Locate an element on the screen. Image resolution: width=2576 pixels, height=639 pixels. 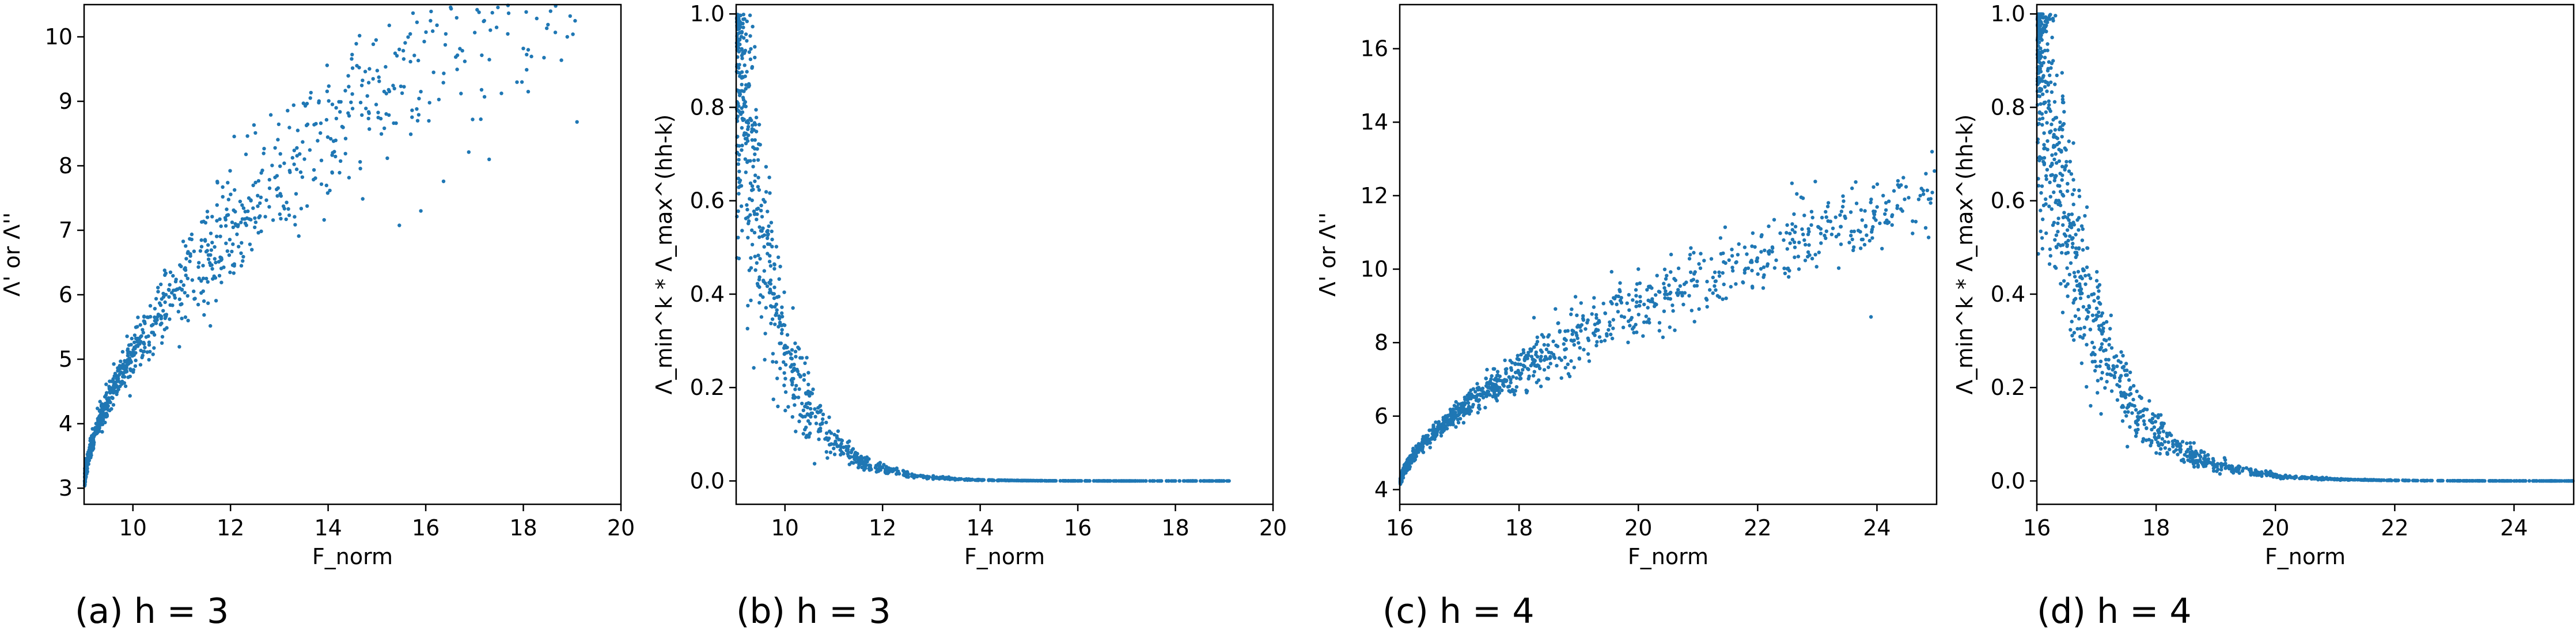
y-tick-label: 16 is located at coordinates (1375, 49).